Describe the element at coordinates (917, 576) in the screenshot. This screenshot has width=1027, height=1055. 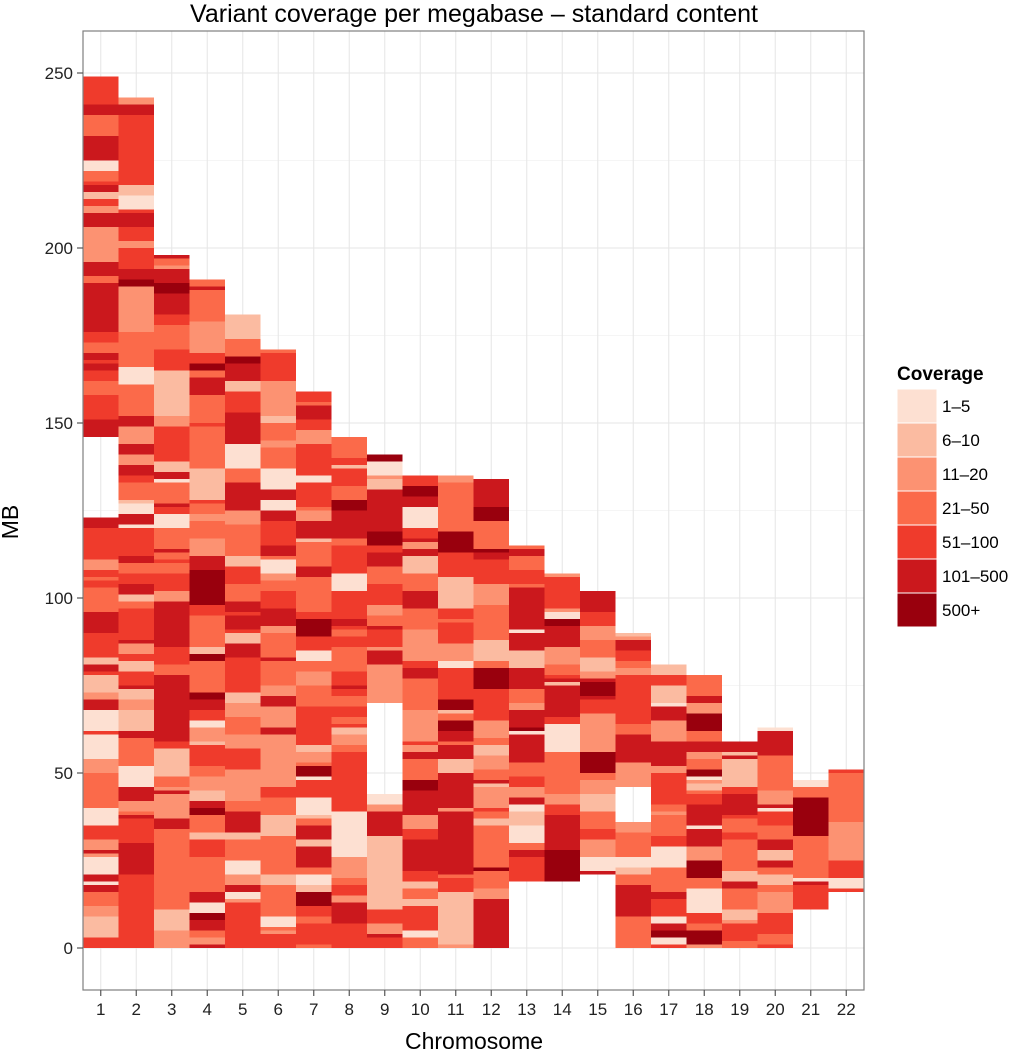
I see `legend-key` at that location.